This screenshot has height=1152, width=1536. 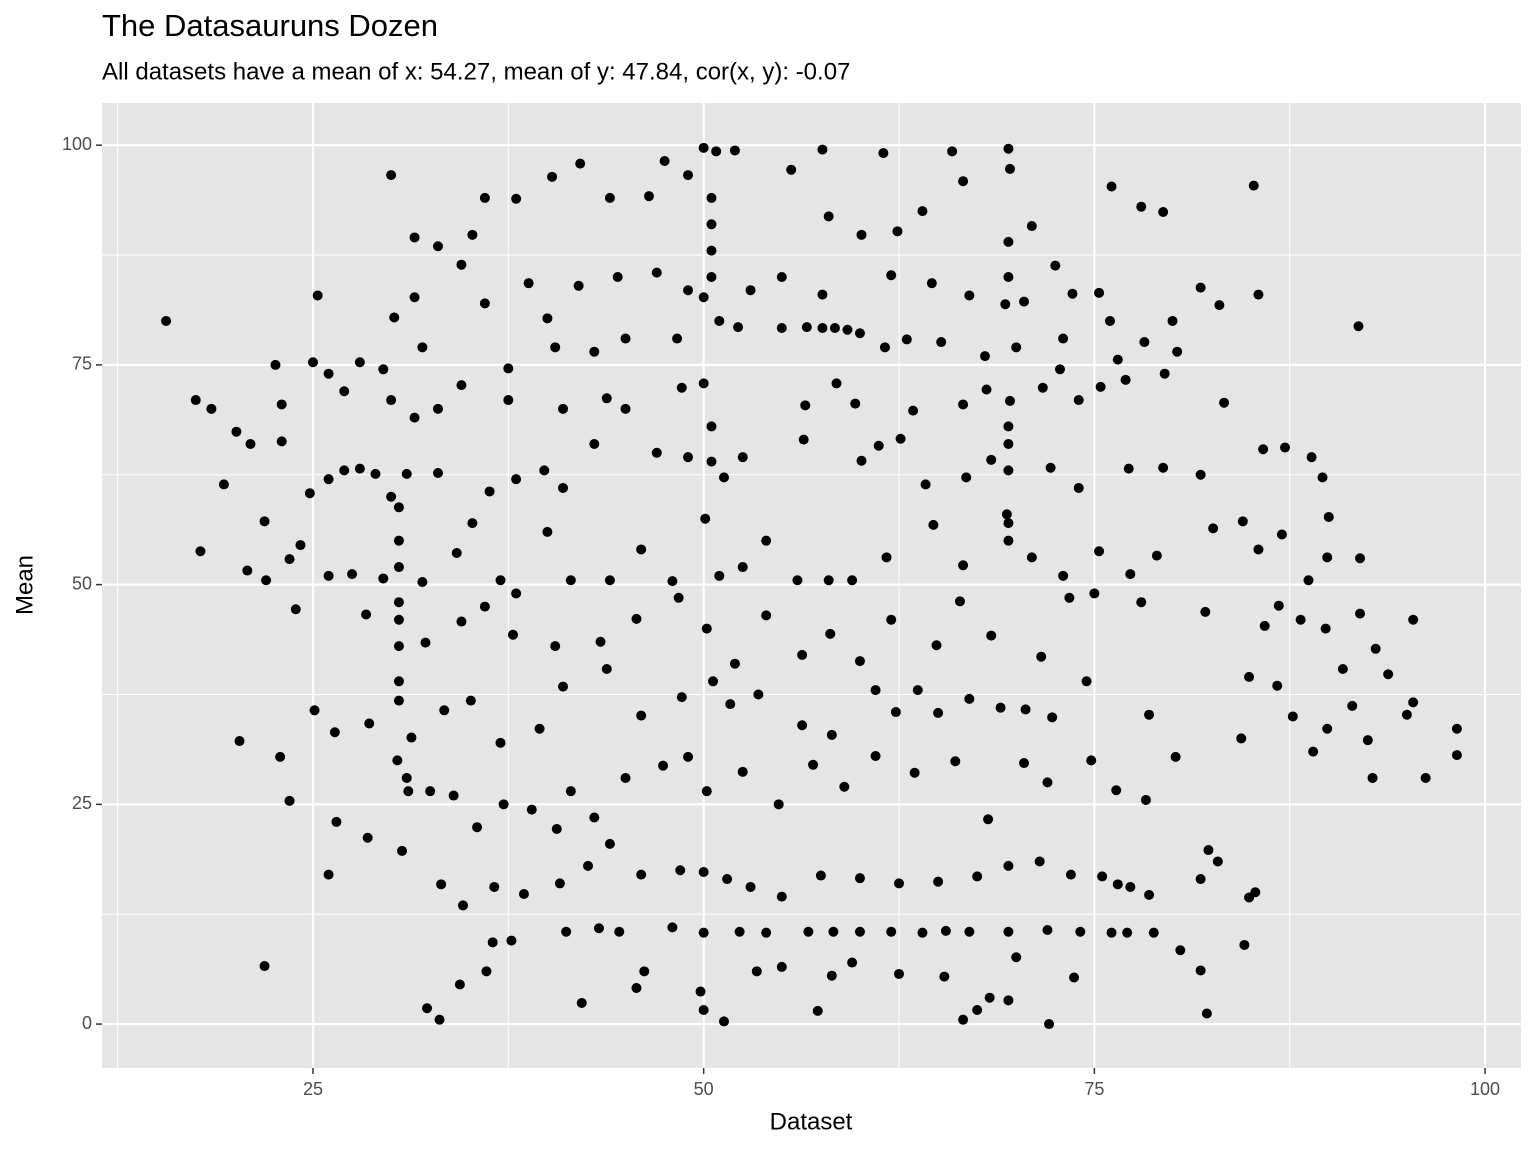 What do you see at coordinates (77, 144) in the screenshot?
I see `y-tick-label: 100` at bounding box center [77, 144].